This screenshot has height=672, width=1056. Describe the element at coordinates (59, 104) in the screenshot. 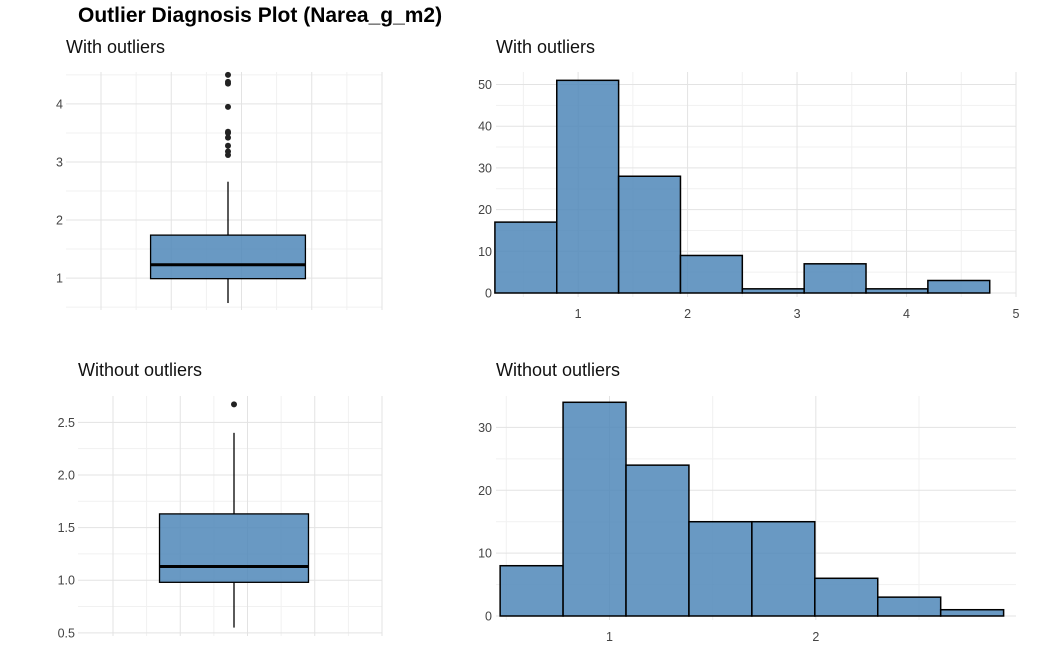

I see `y-tick-label: 4` at that location.